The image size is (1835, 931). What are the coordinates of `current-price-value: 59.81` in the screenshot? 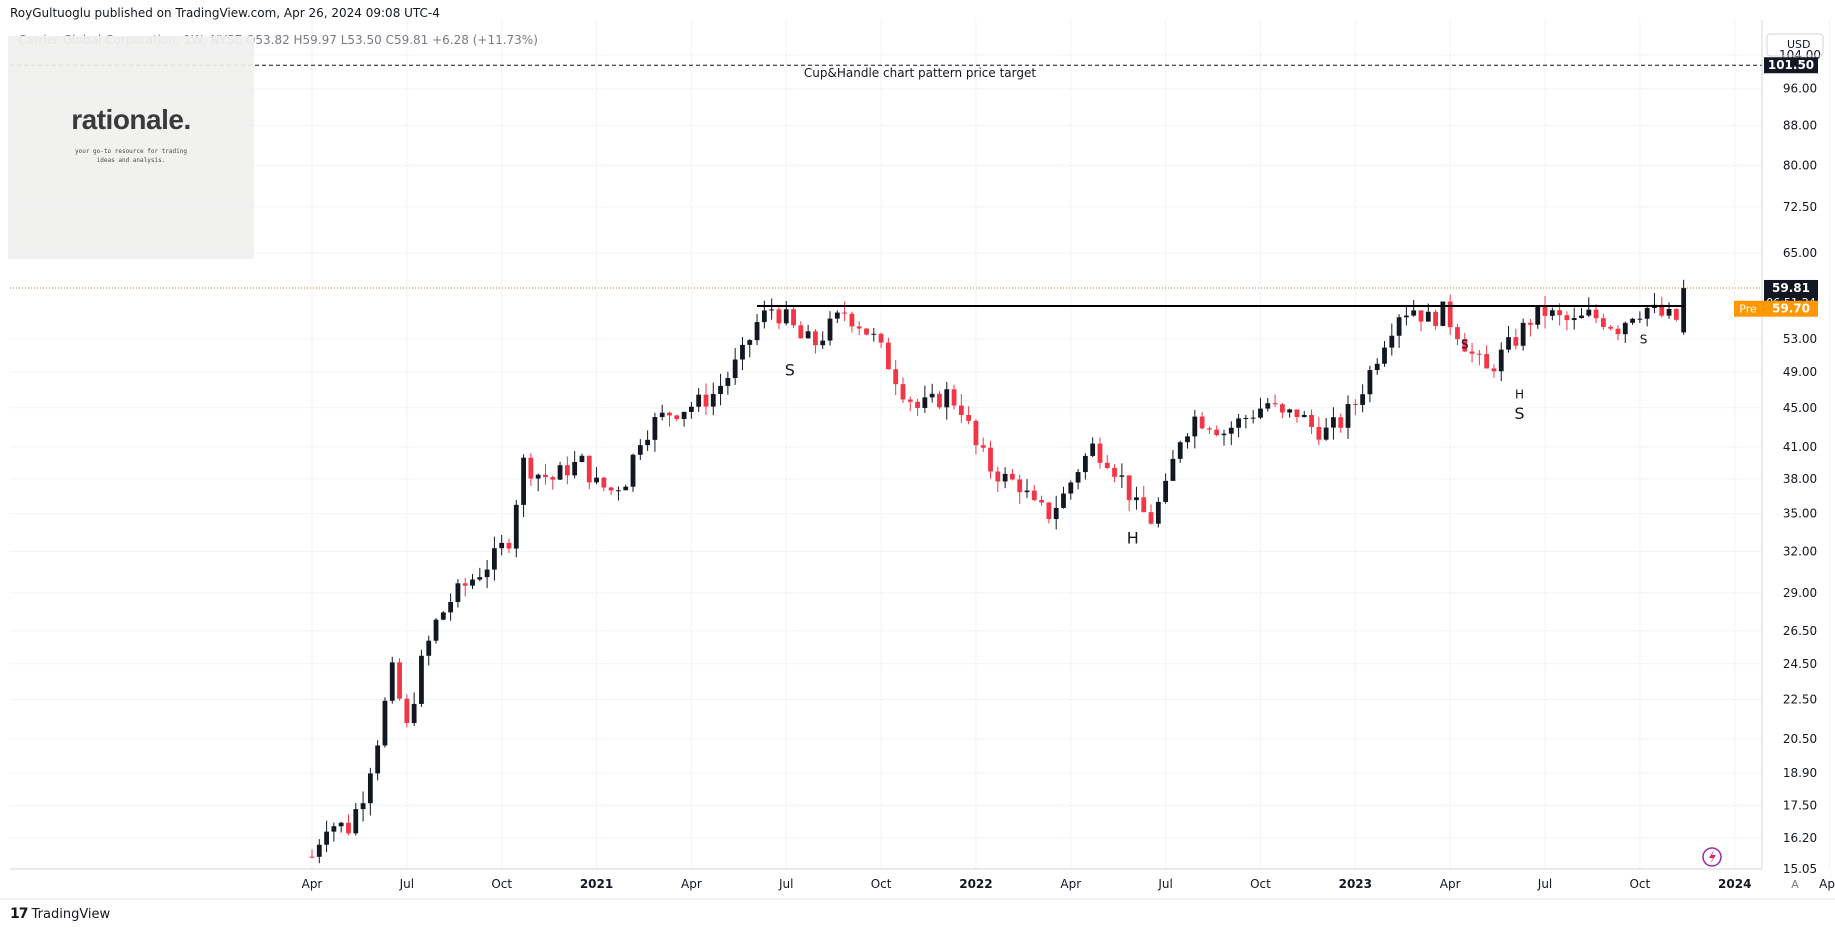 It's located at (1791, 288).